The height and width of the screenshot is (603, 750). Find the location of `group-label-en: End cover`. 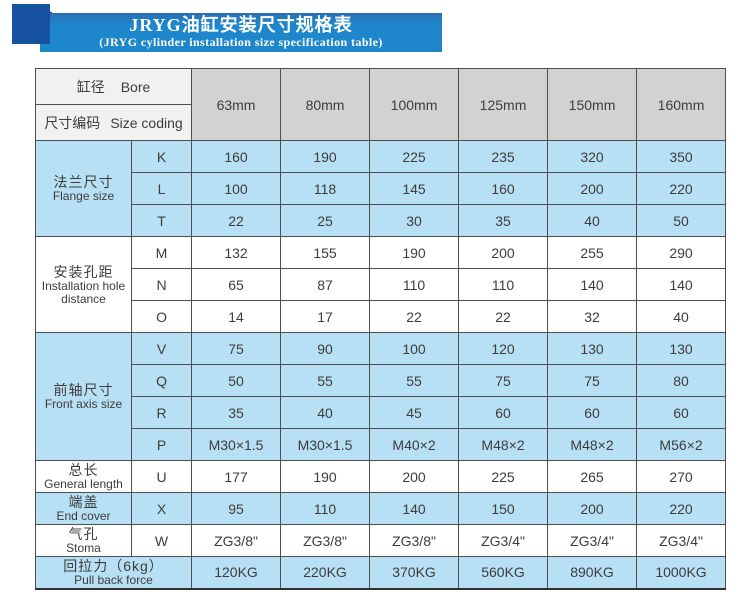

group-label-en: End cover is located at coordinates (83, 516).